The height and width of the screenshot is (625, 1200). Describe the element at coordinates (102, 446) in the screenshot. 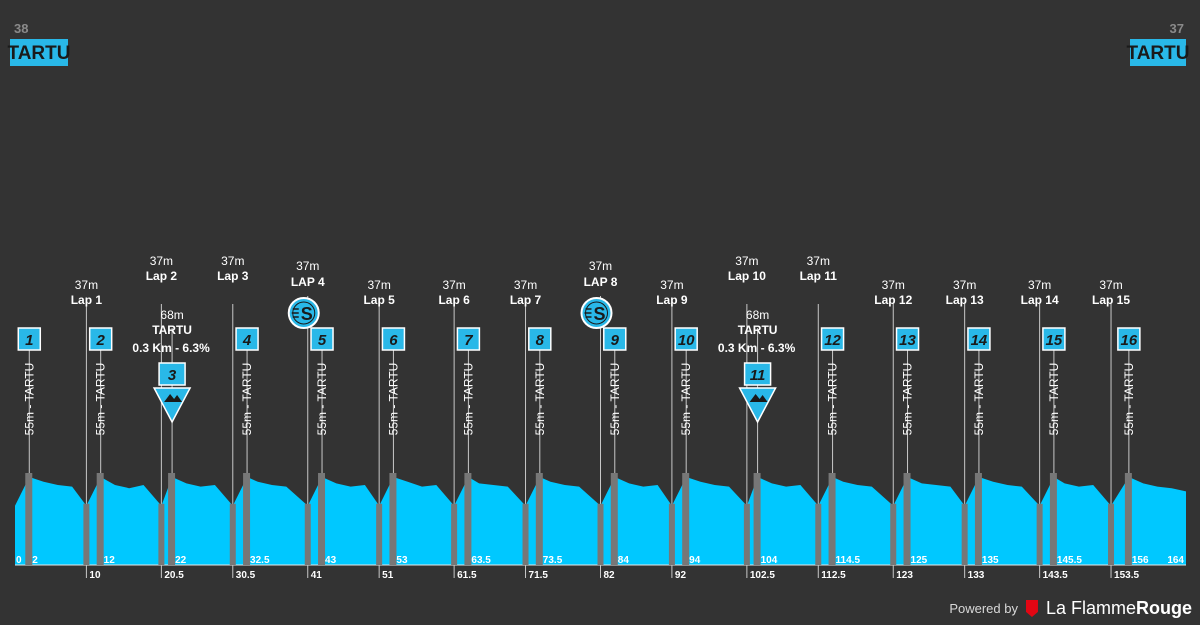

I see `point-marker: 12 2 55m - TARTU` at that location.